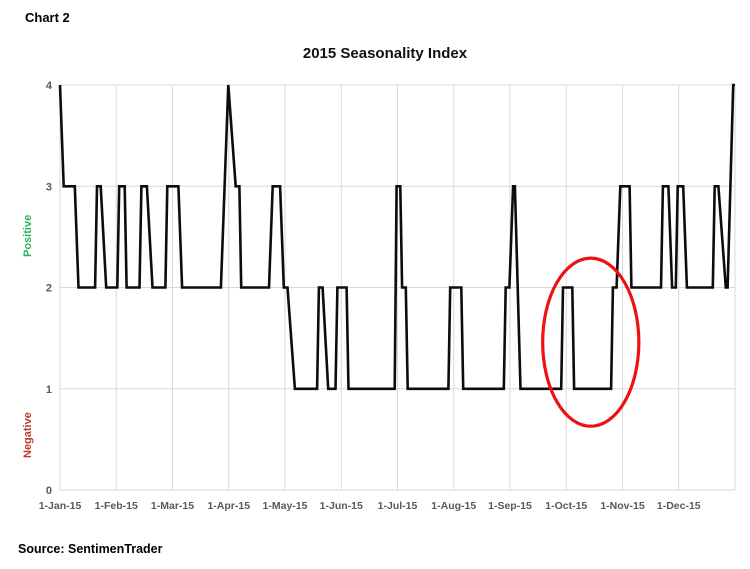 The image size is (750, 569). Describe the element at coordinates (285, 506) in the screenshot. I see `x-tick-label: 1-May-15` at that location.